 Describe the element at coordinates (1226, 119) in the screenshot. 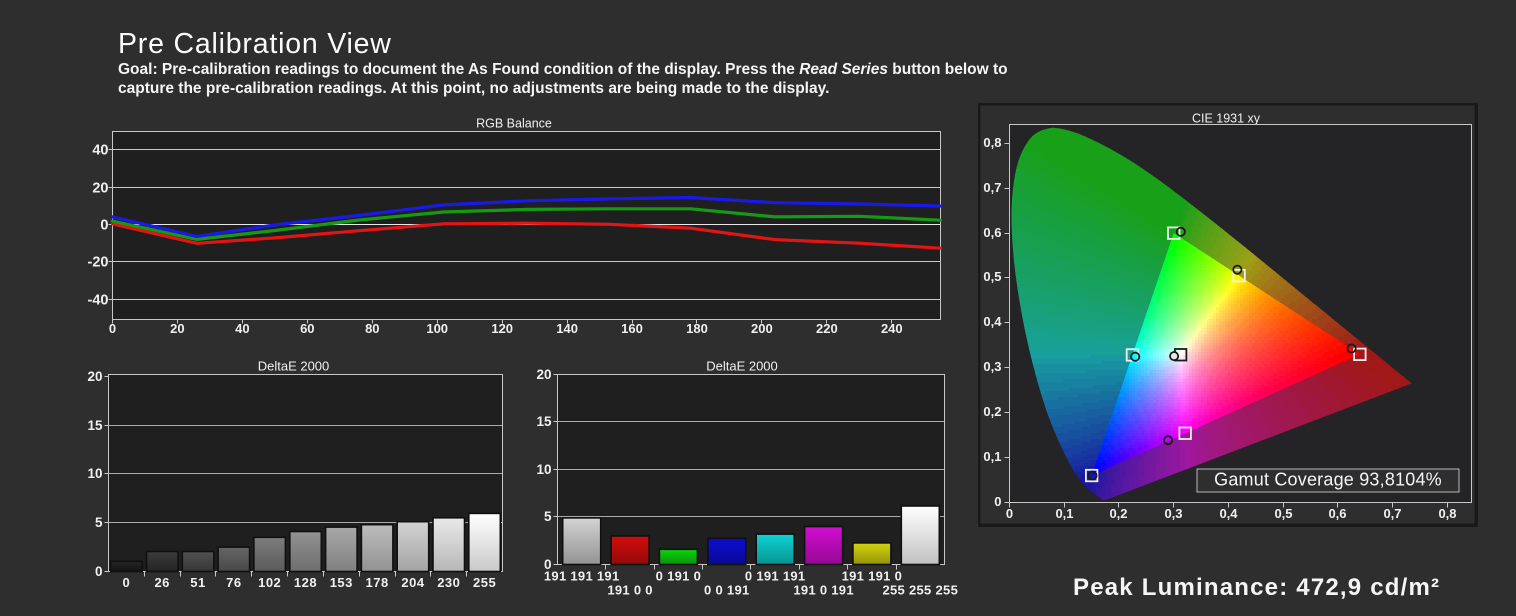

I see `svg-text: CIE 1931 xy` at that location.